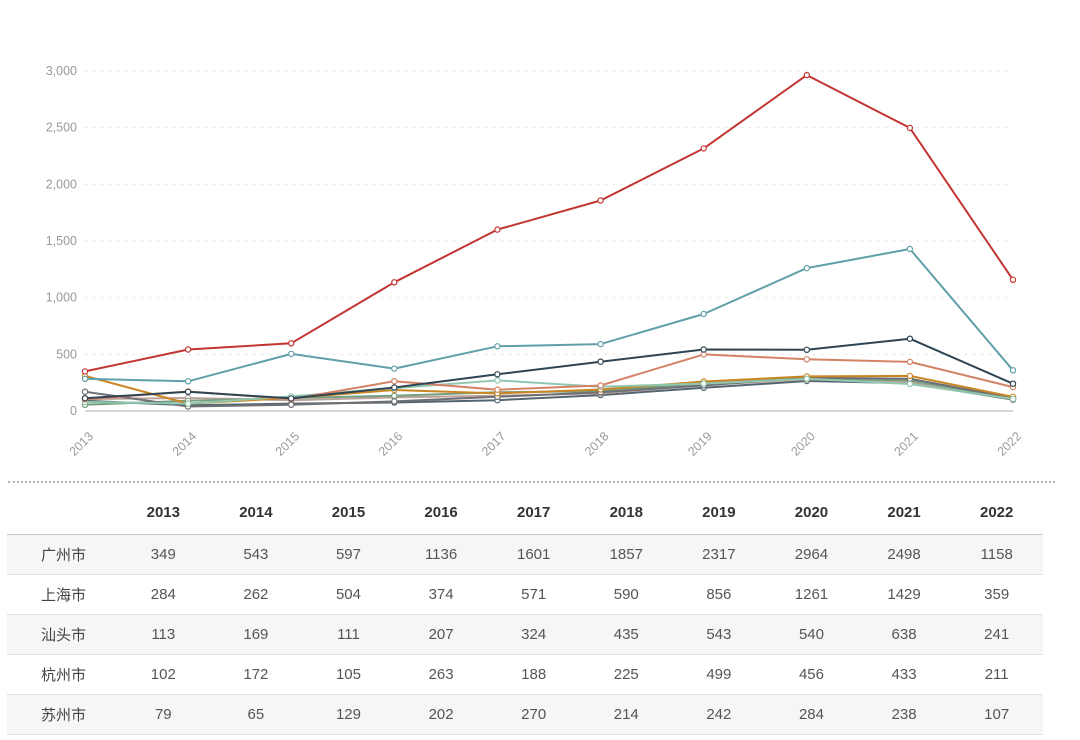  What do you see at coordinates (348, 554) in the screenshot?
I see `value-cell: 597` at bounding box center [348, 554].